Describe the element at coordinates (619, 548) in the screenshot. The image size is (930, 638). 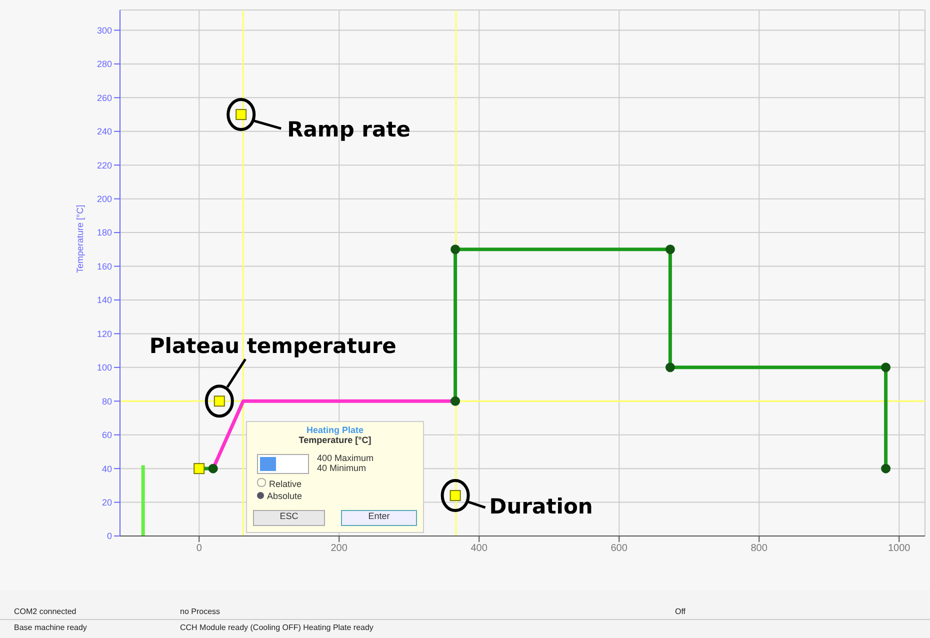
I see `x-tick-label: 600` at that location.